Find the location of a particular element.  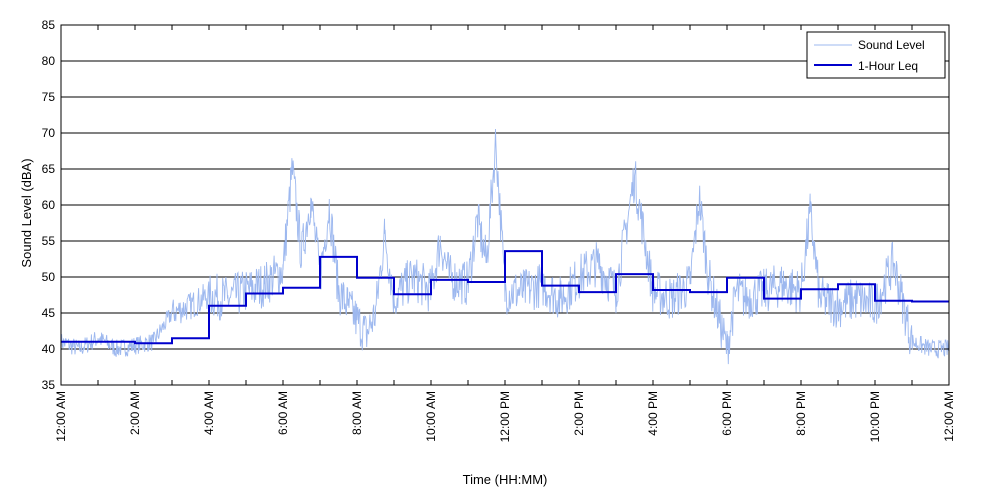

legend: Sound Level 1-Hour Leq is located at coordinates (876, 55).